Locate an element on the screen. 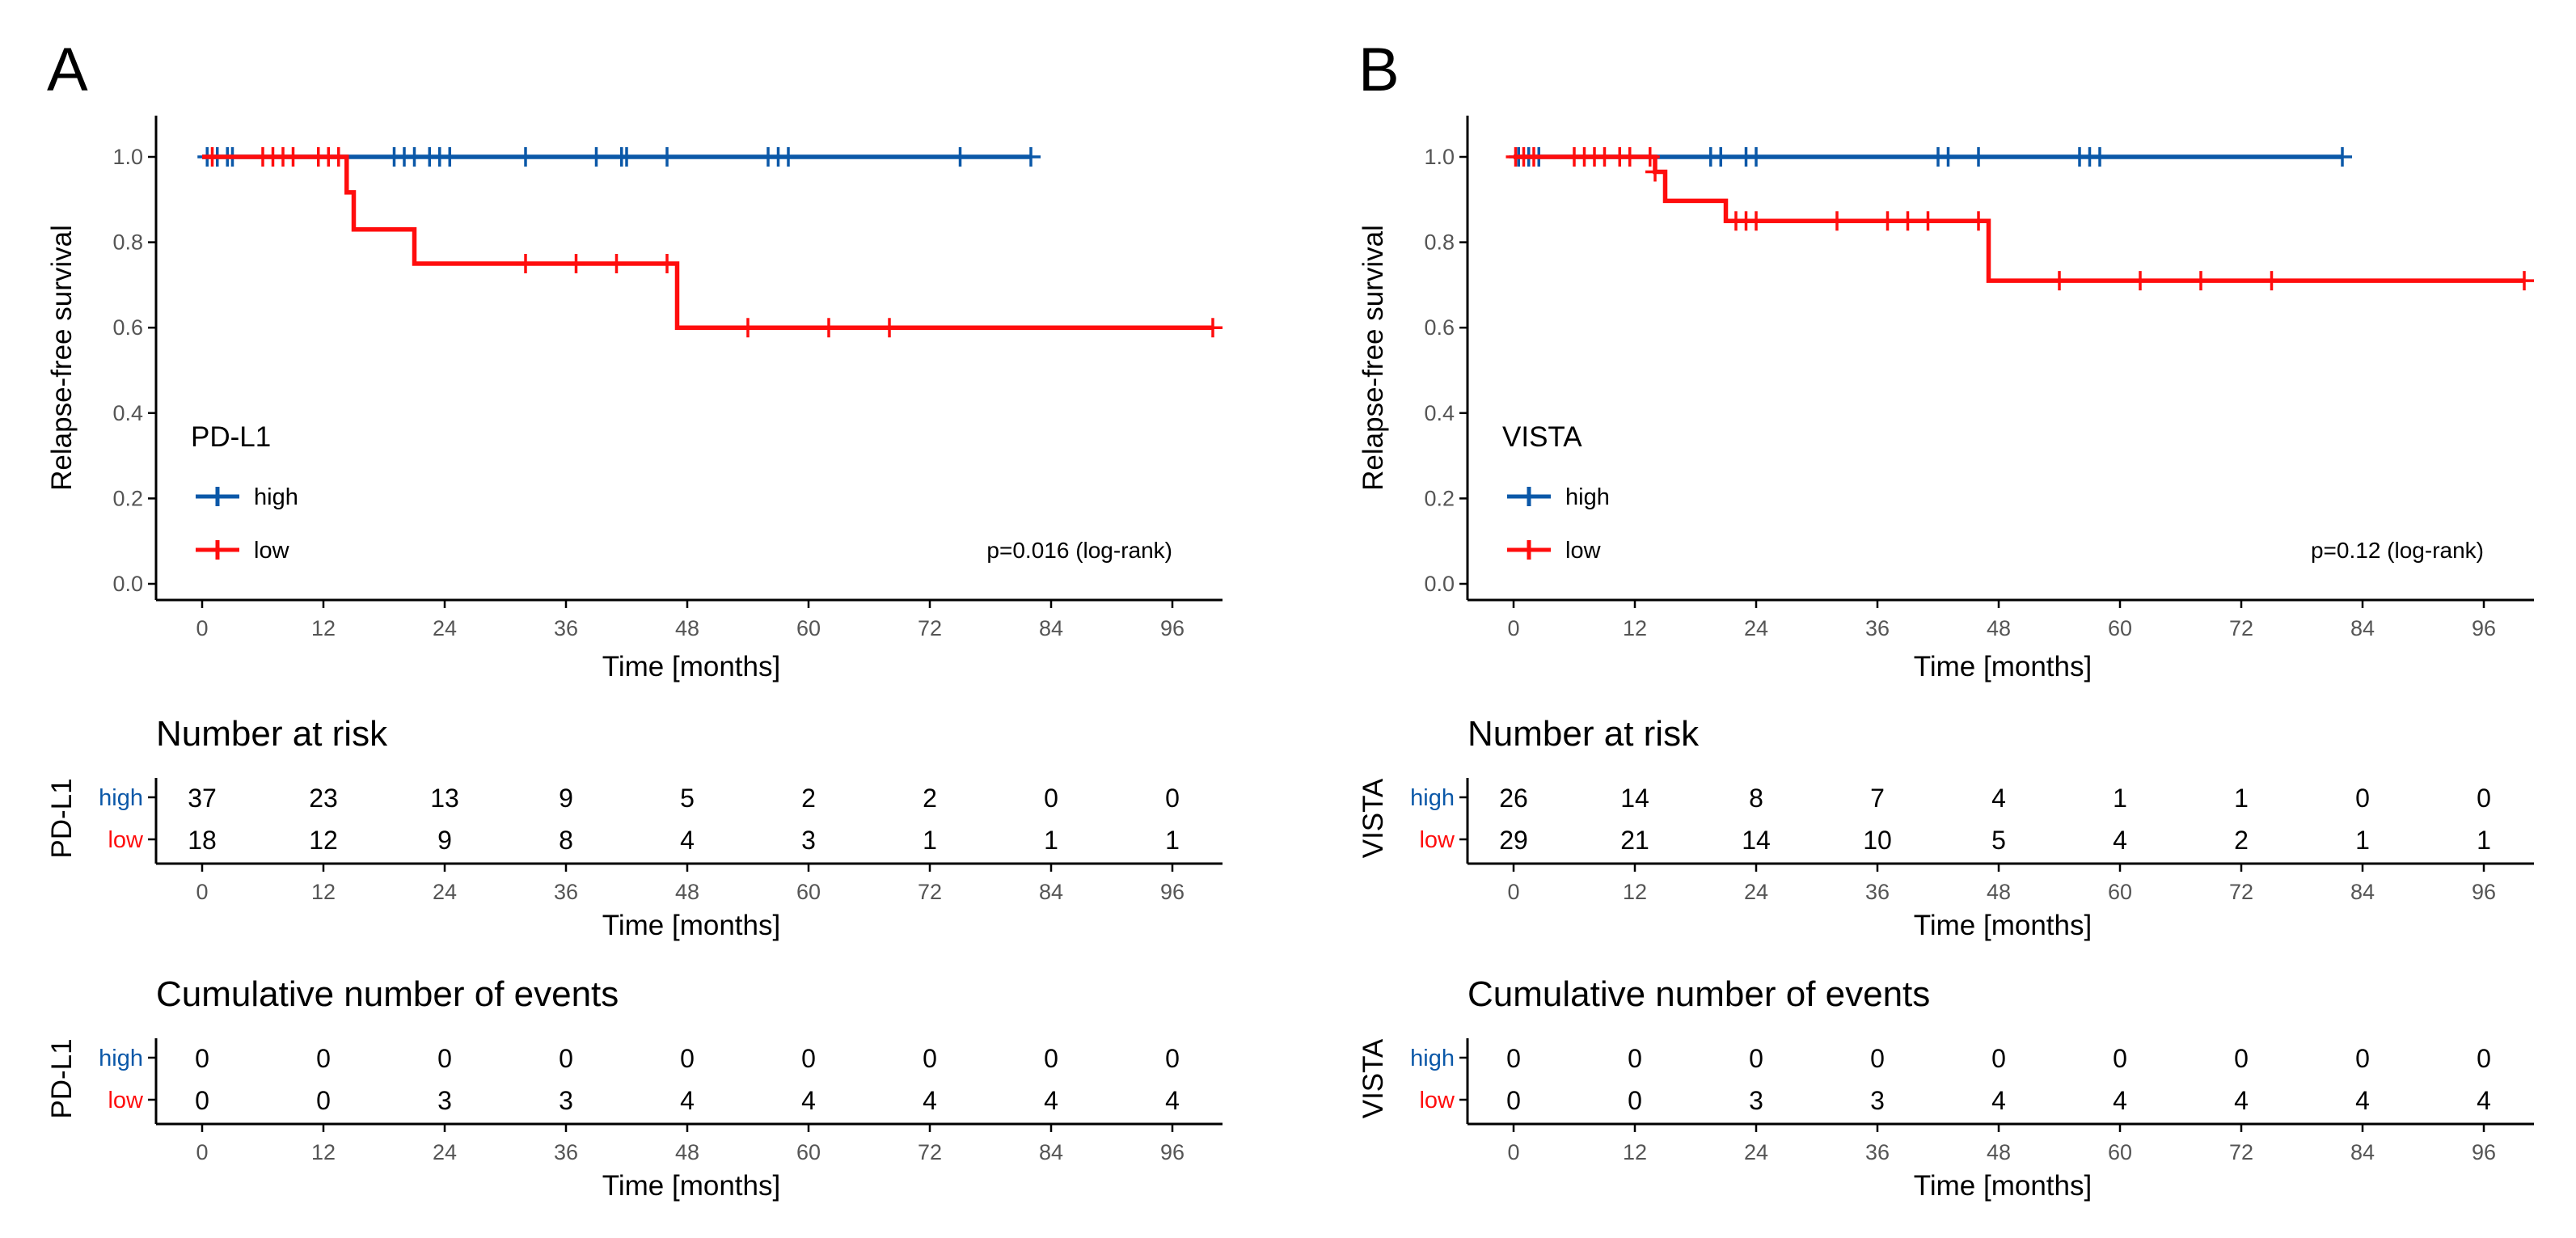 The height and width of the screenshot is (1238, 2576). events-table-row-group-label: VISTA is located at coordinates (1373, 1078).